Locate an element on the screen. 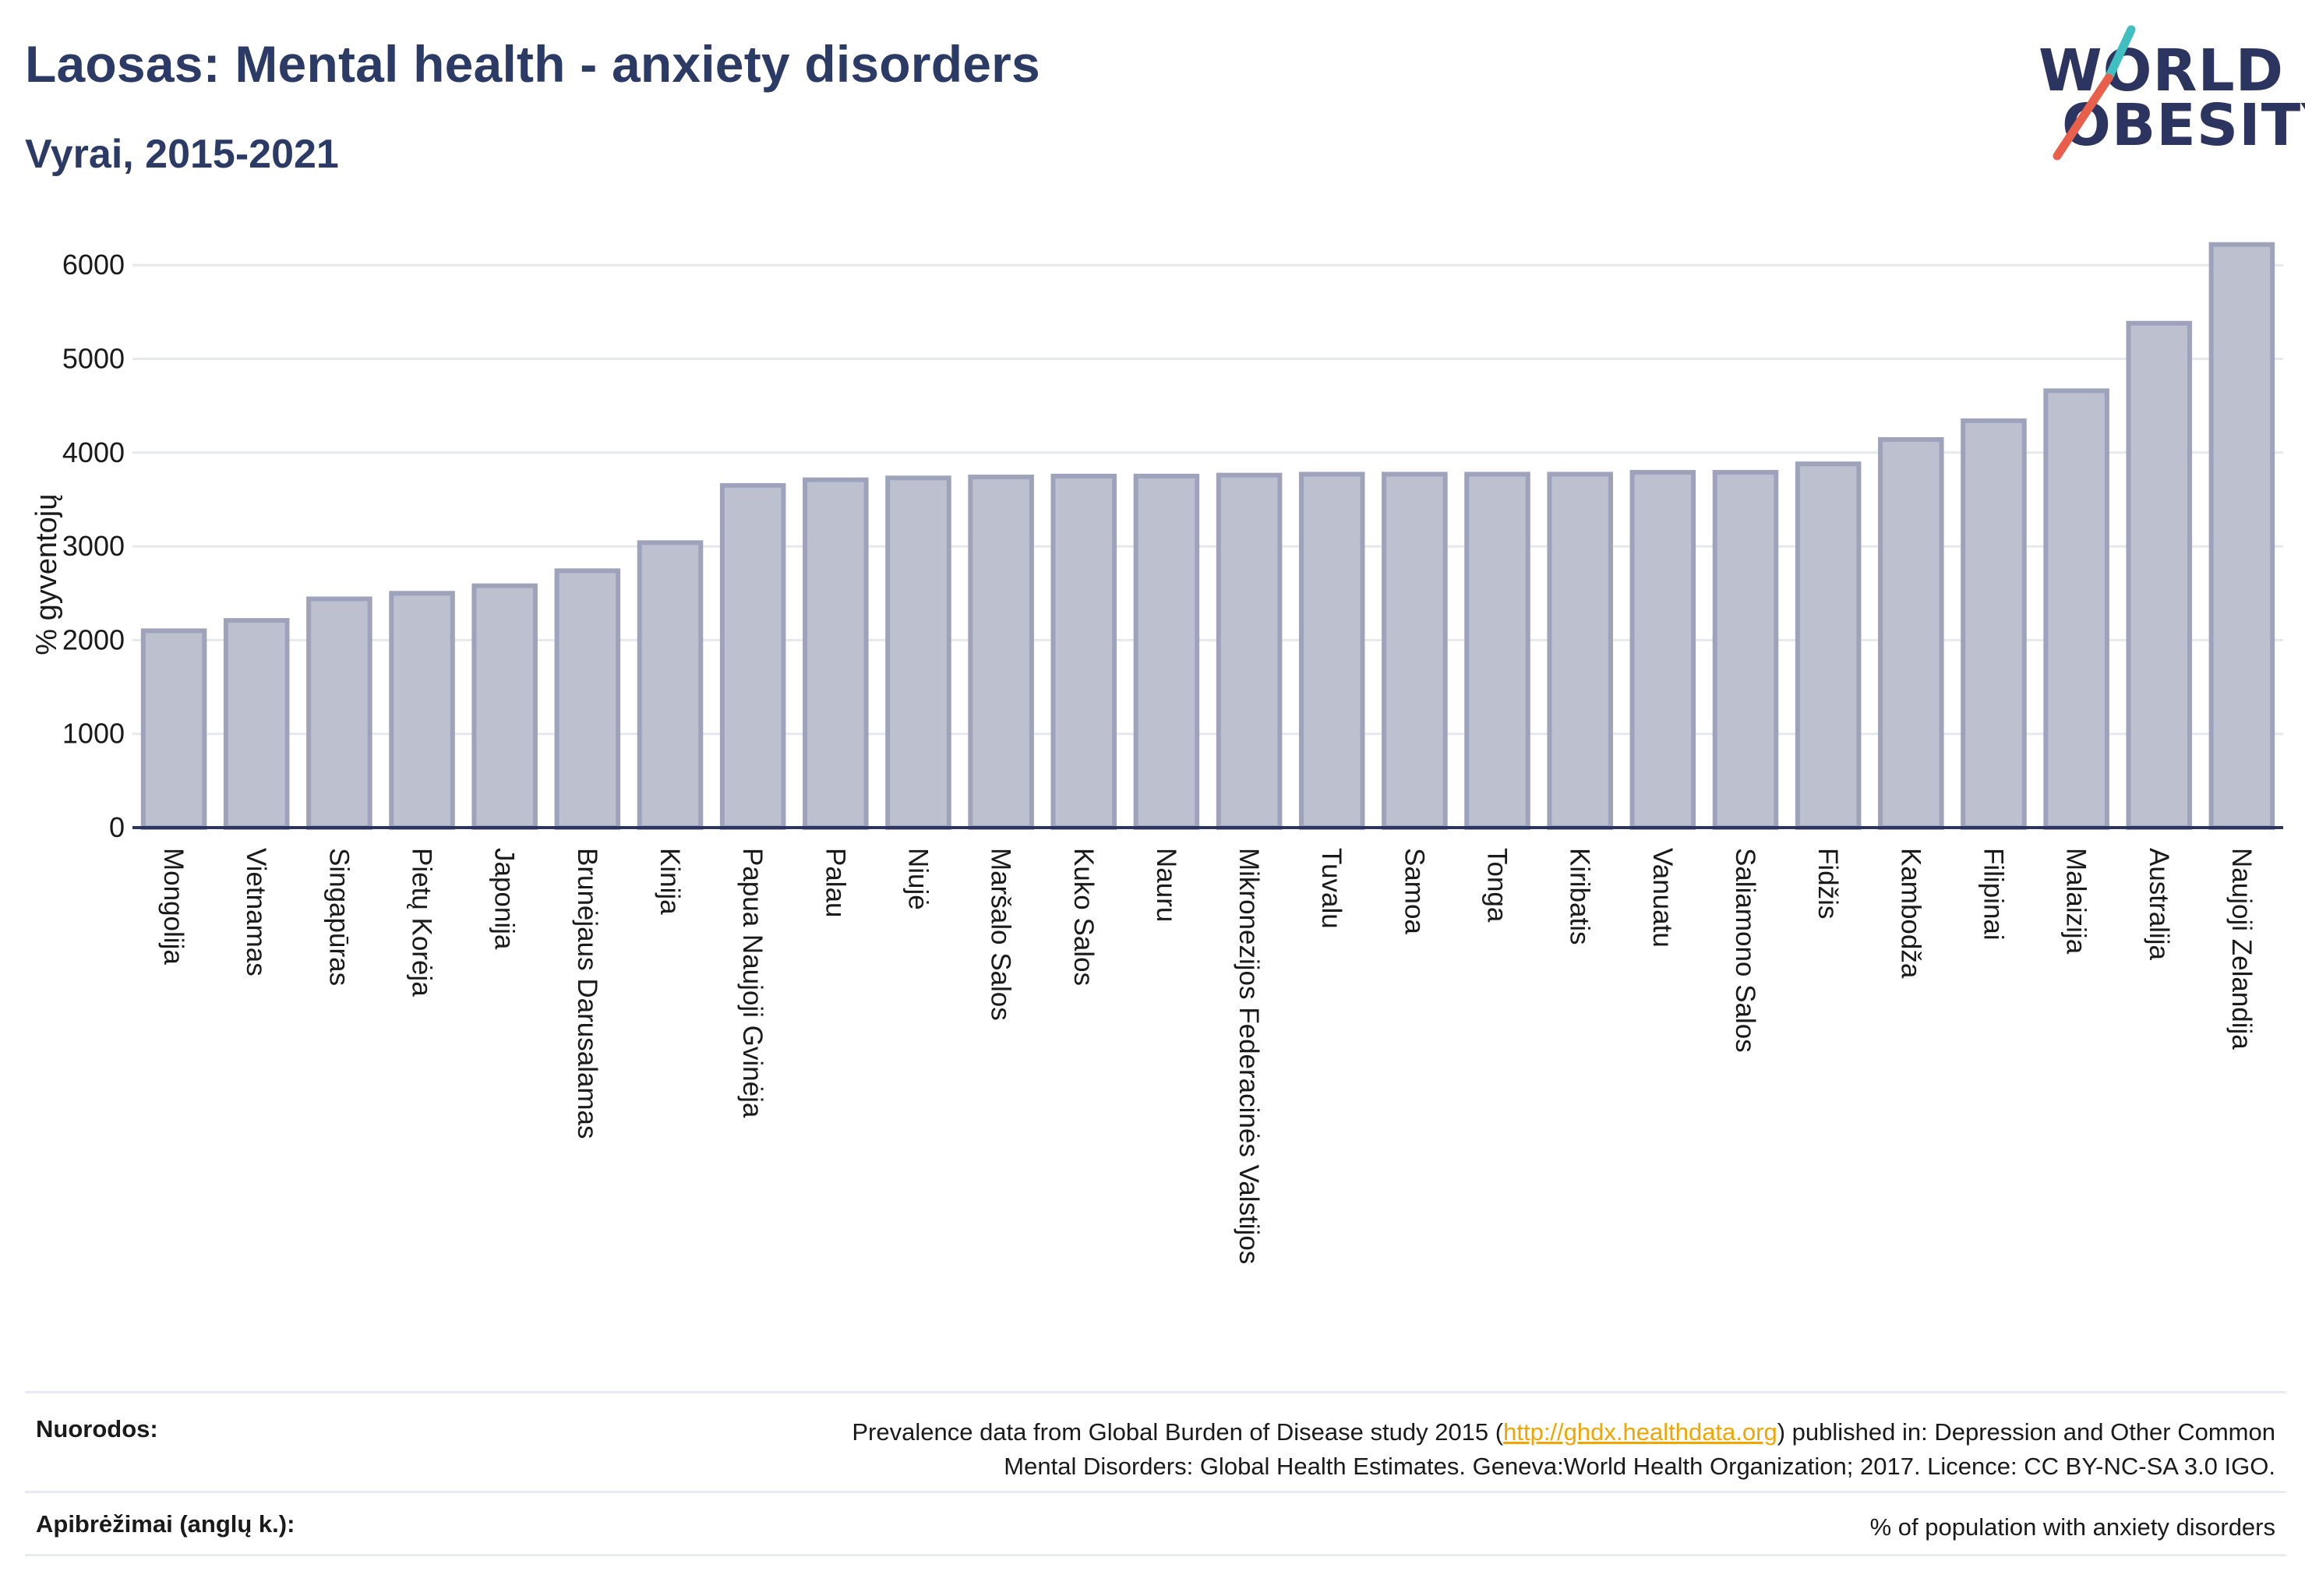  x-tick-label: Kinija is located at coordinates (670, 881).